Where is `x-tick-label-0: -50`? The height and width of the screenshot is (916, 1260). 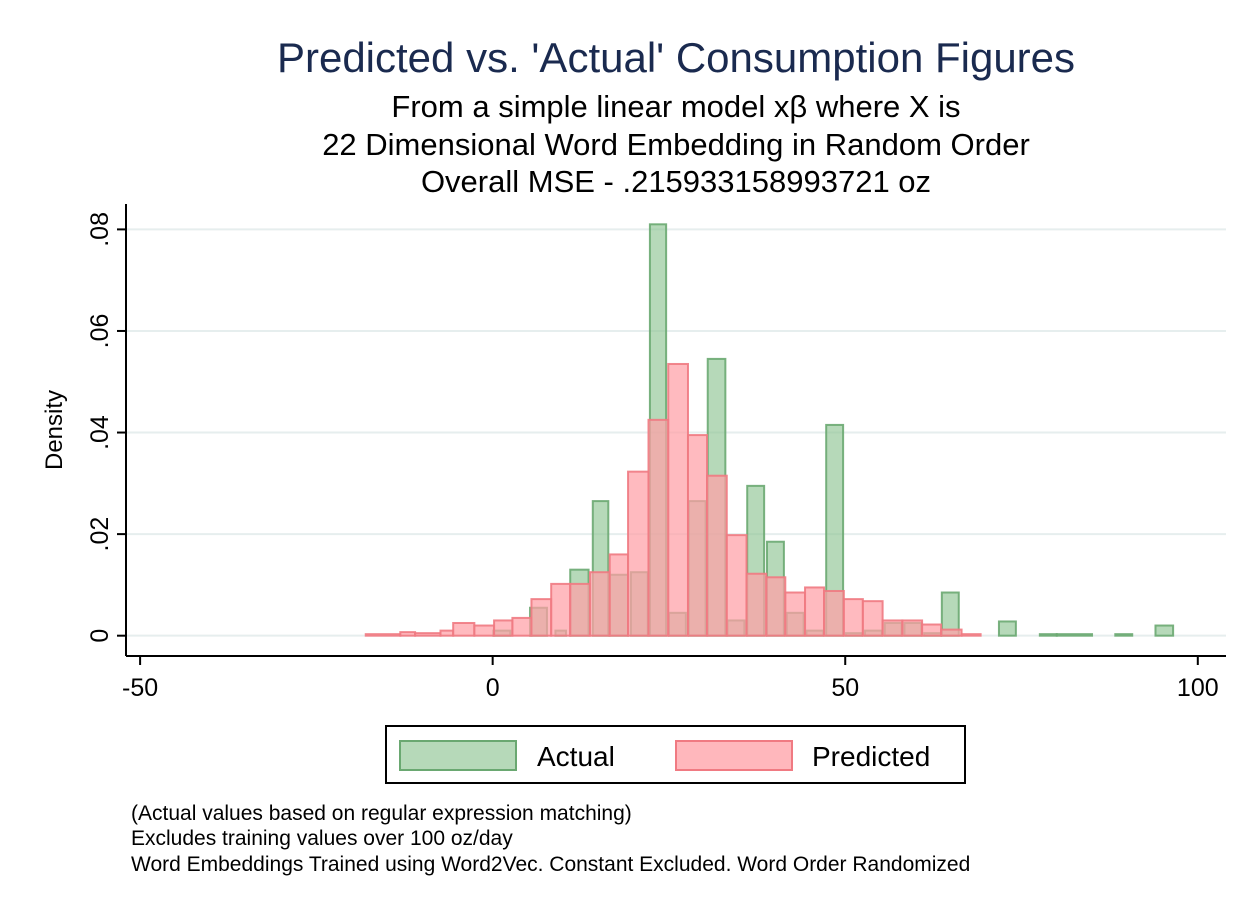 x-tick-label-0: -50 is located at coordinates (140, 688).